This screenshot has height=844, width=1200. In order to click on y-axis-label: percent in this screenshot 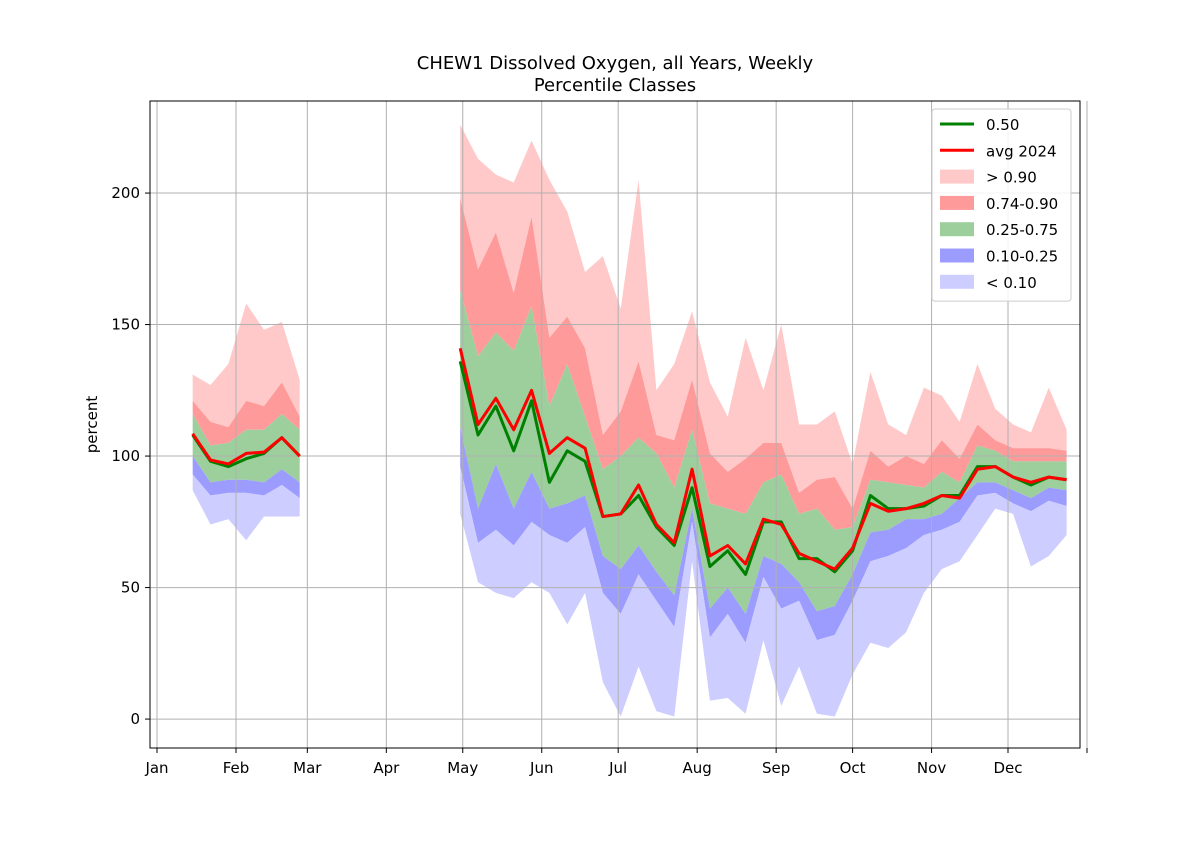, I will do `click(92, 425)`.